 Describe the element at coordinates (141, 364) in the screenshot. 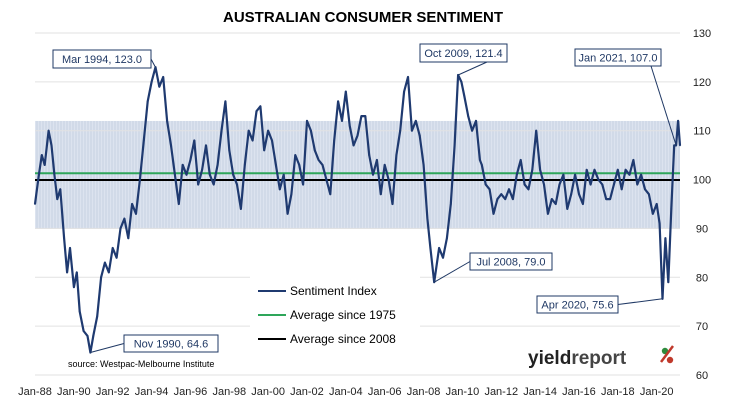

I see `source-note: source: Westpac-Melbourne Institute` at that location.